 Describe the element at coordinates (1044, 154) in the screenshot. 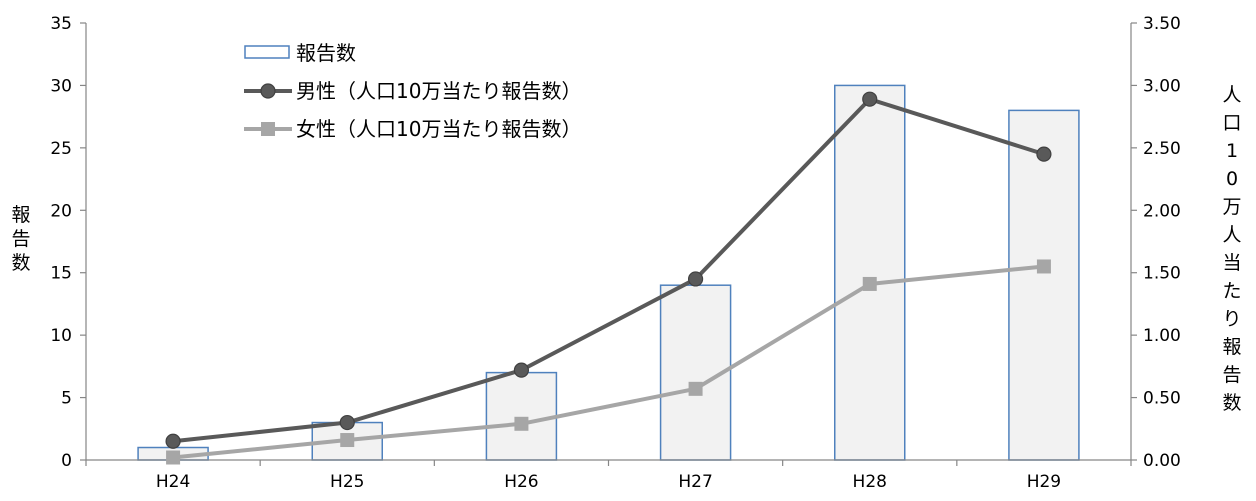

I see `point-male-H29` at that location.